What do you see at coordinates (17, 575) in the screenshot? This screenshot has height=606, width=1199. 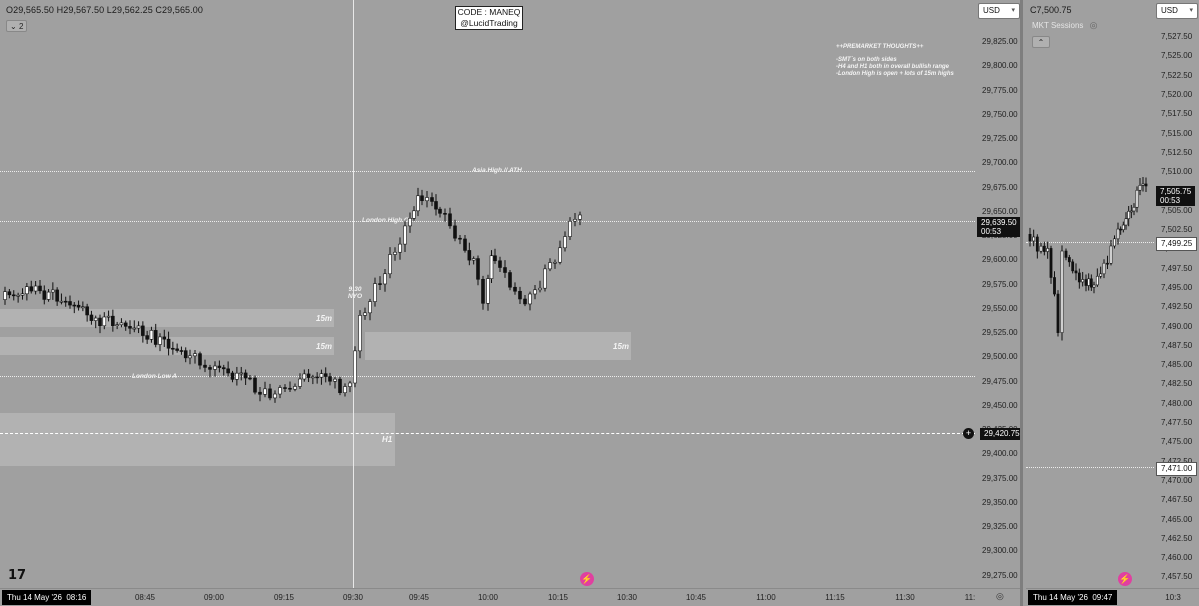 I see `tradingview-logo-icon: 17` at bounding box center [17, 575].